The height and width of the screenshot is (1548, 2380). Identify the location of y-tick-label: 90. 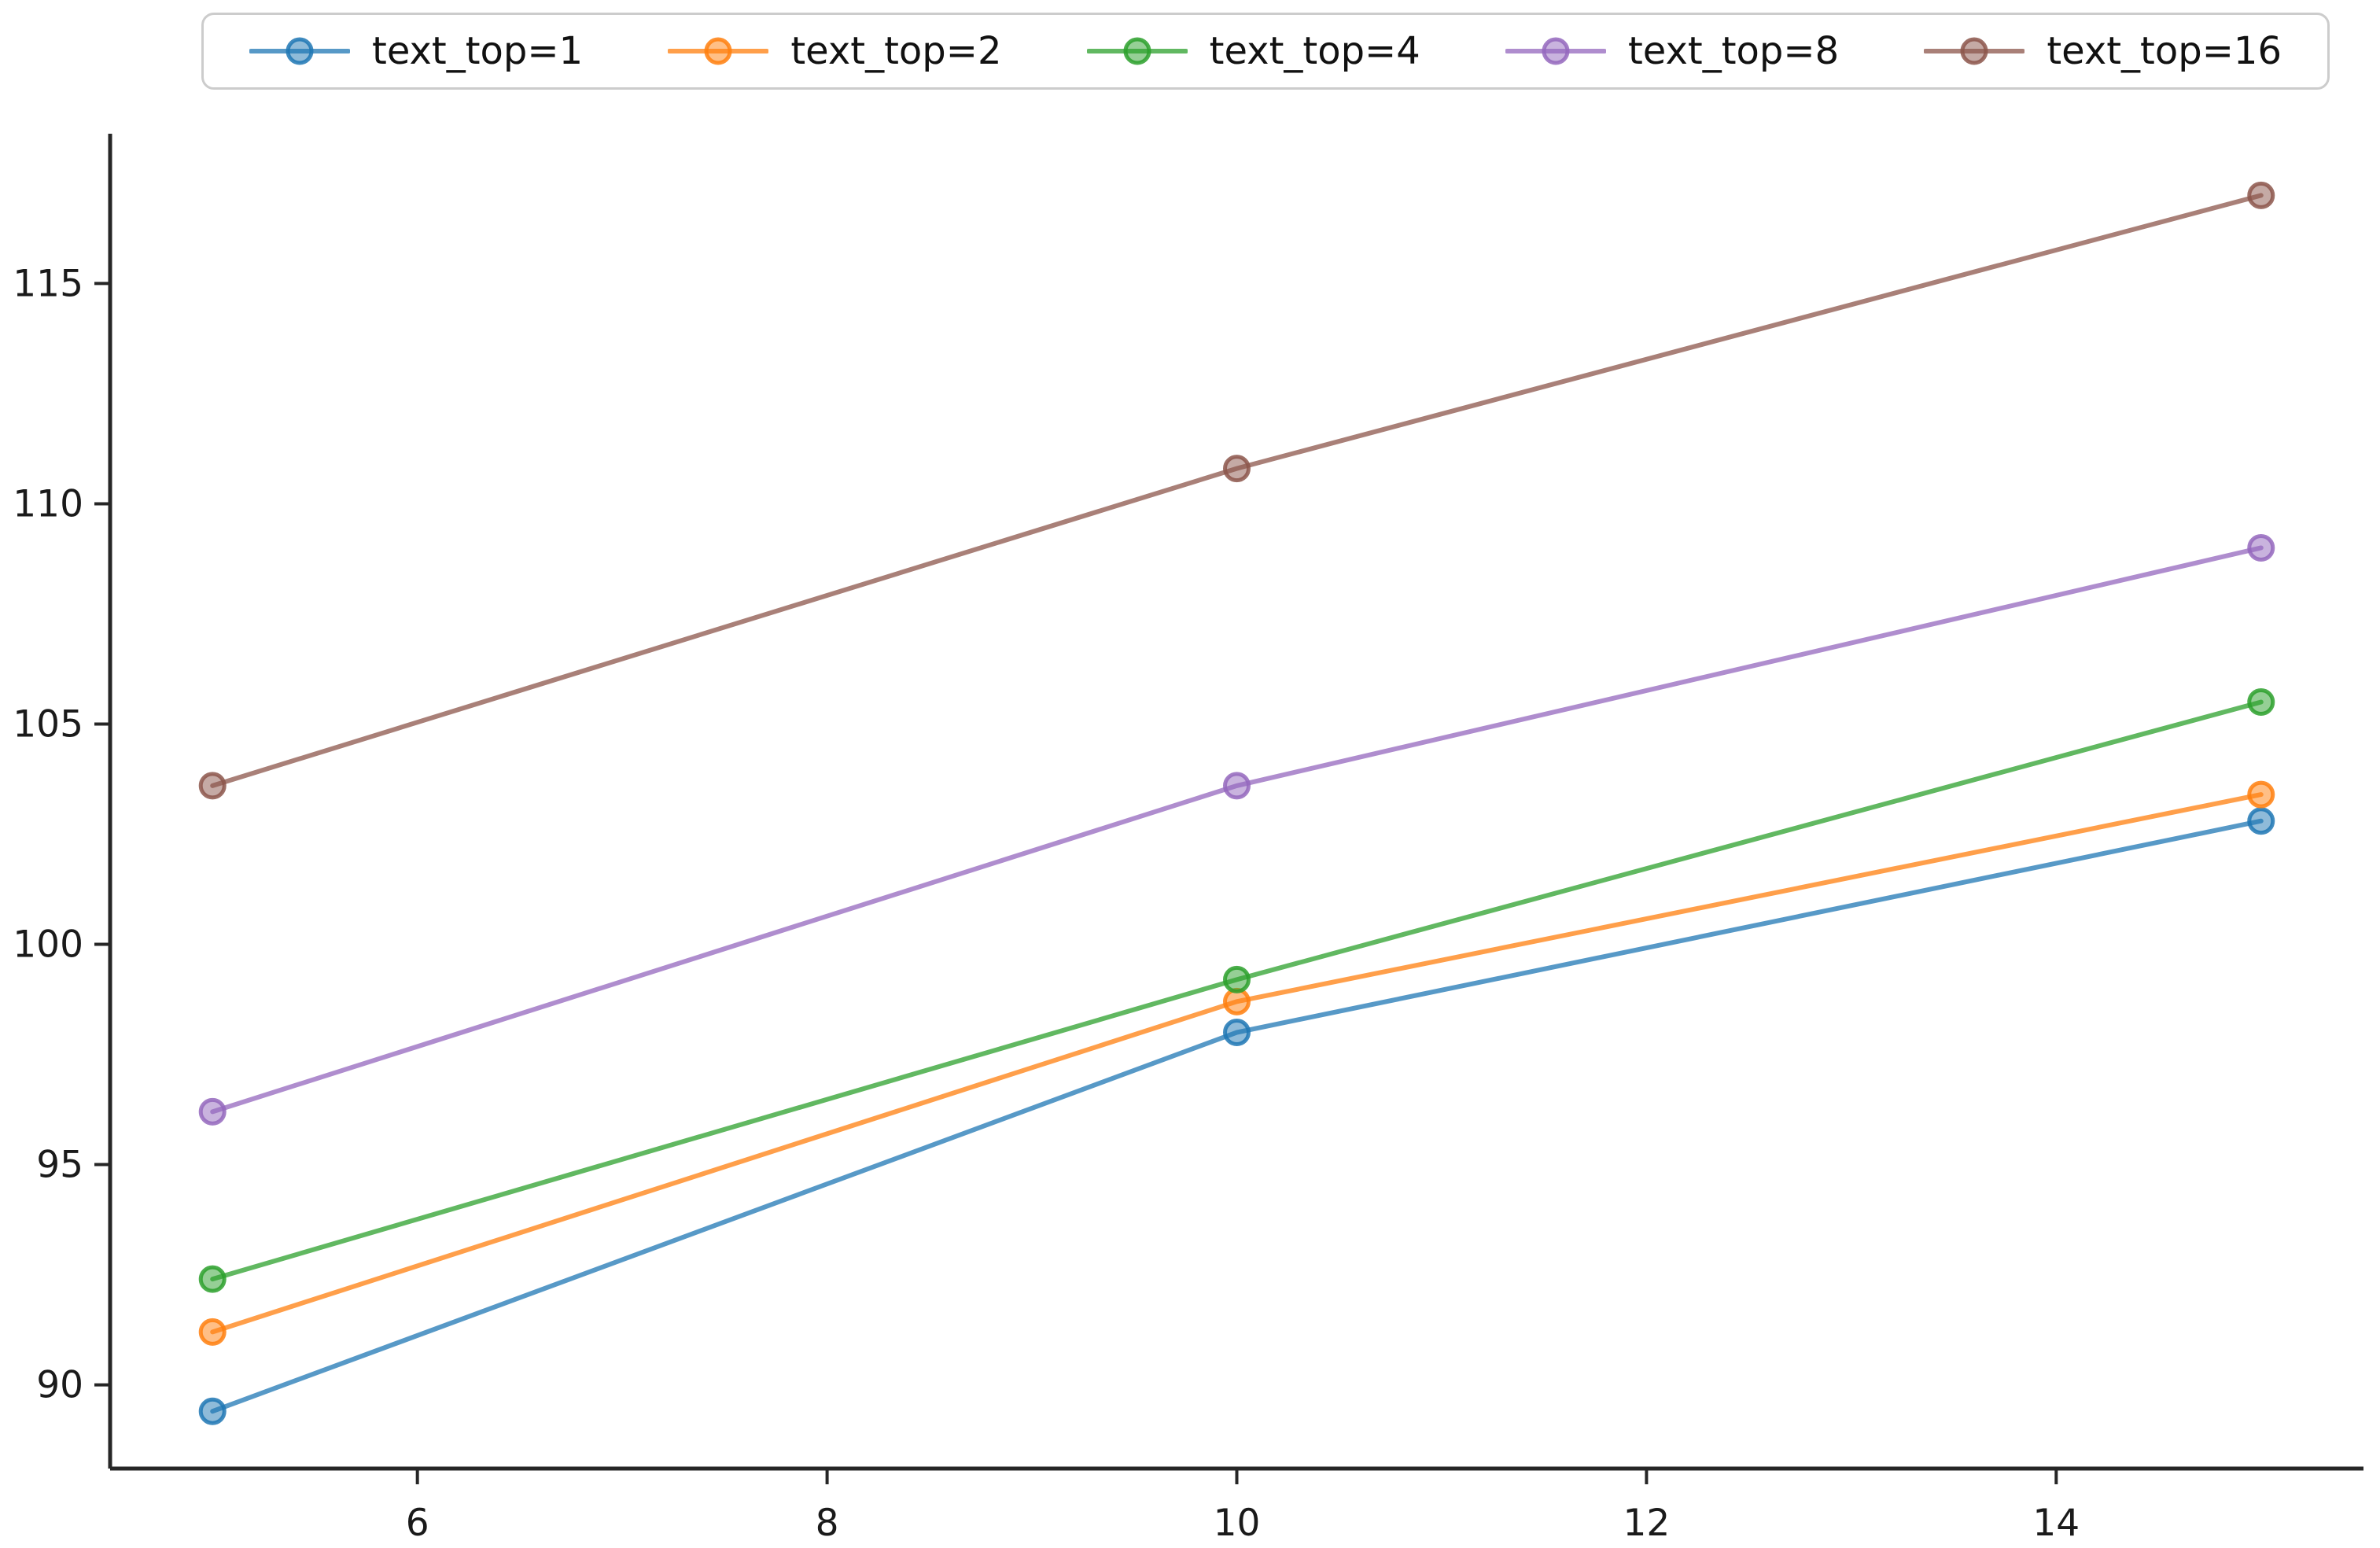
(59, 1386).